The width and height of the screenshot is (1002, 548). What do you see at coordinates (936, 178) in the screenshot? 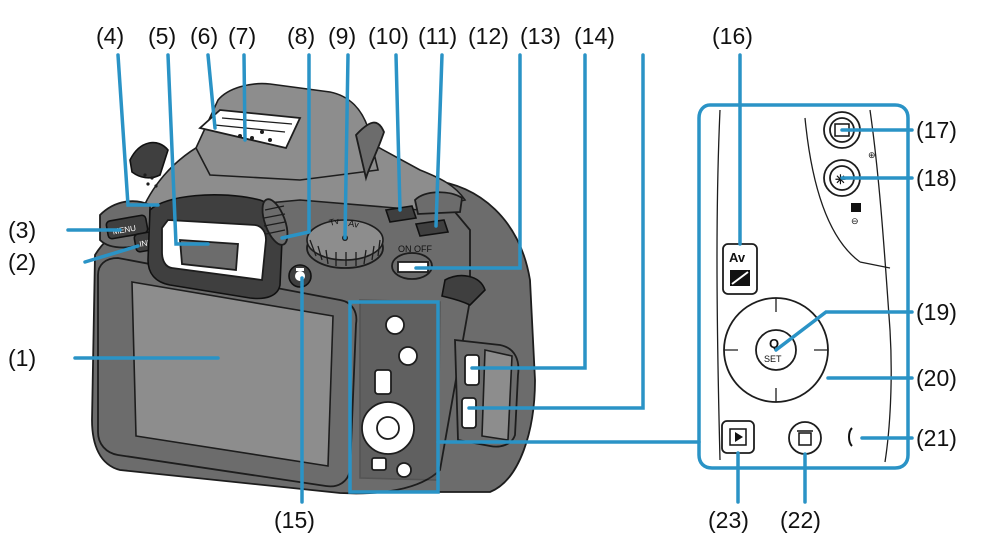
I see `callout-18: (18)` at bounding box center [936, 178].